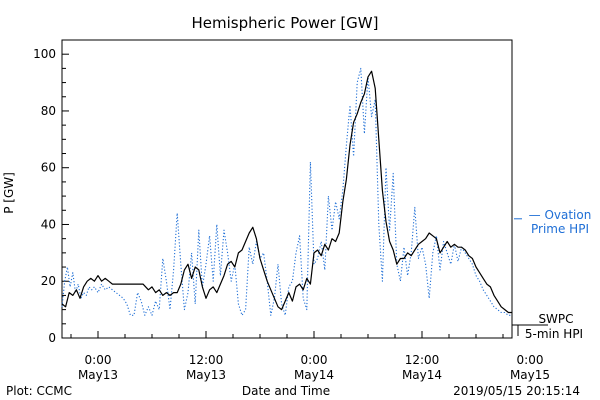 This screenshot has height=400, width=600. What do you see at coordinates (560, 229) in the screenshot?
I see `ovation-legend-label: Prime HPI` at bounding box center [560, 229].